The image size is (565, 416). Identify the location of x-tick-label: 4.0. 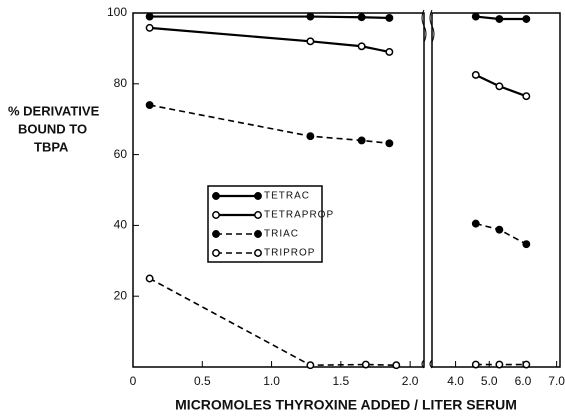
(455, 381).